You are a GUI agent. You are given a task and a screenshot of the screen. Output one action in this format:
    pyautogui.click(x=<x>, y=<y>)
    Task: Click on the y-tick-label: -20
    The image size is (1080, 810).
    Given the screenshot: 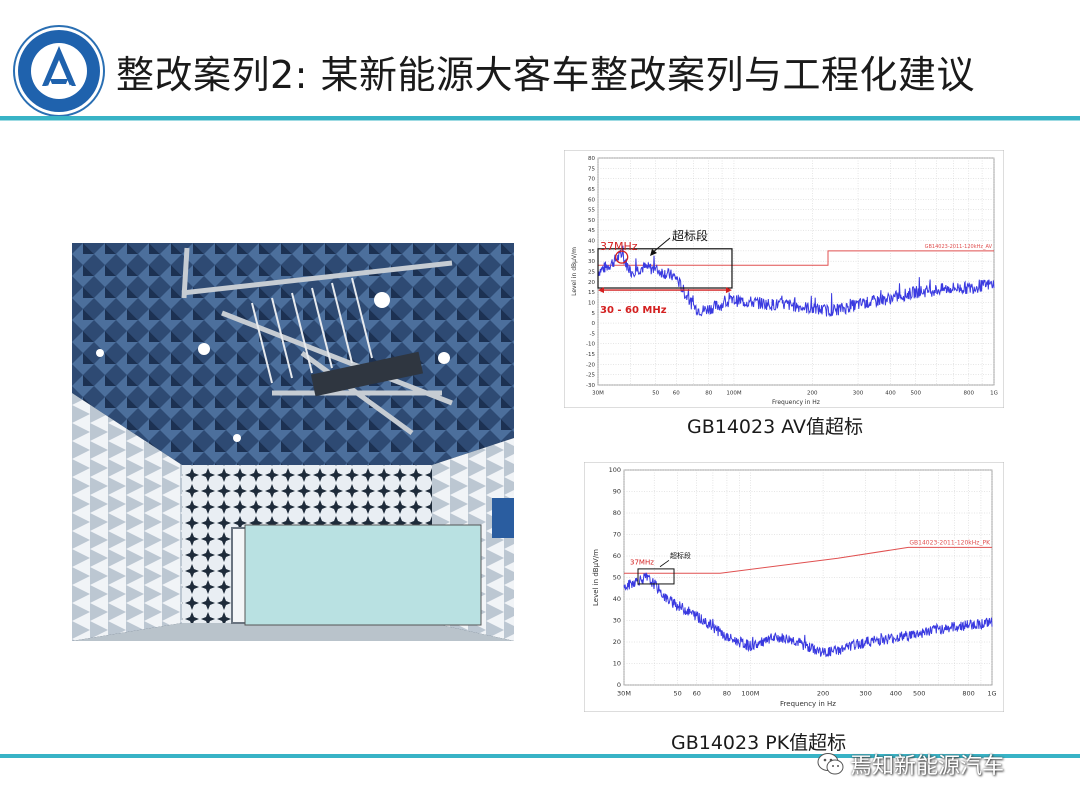 What is the action you would take?
    pyautogui.click(x=590, y=365)
    